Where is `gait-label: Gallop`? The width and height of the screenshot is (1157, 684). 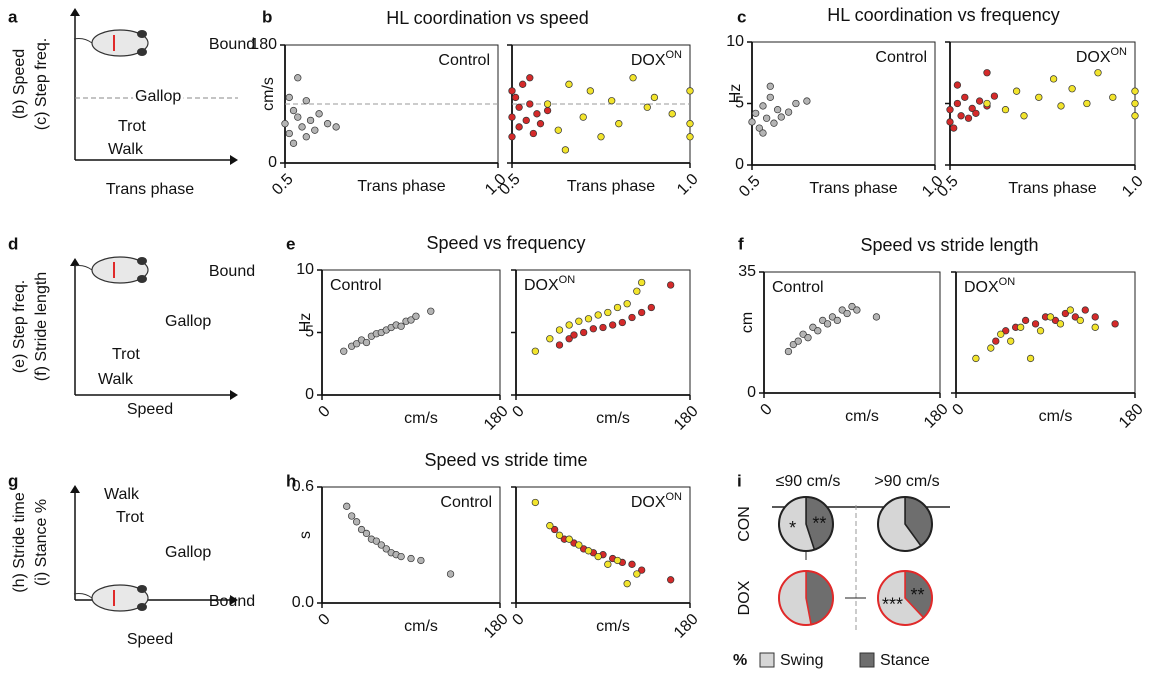 gait-label: Gallop is located at coordinates (158, 96).